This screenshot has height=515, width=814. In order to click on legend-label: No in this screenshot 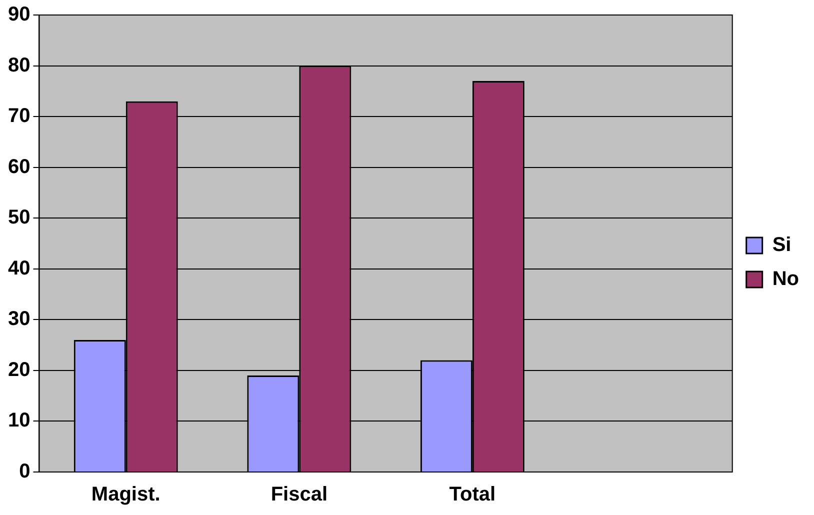, I will do `click(786, 279)`.